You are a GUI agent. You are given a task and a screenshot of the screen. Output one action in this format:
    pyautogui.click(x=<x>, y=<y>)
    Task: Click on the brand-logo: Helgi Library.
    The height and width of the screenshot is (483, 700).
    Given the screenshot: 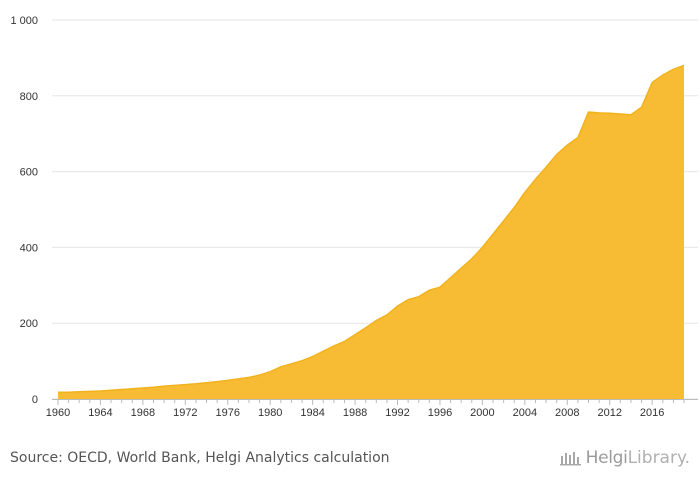 What is the action you would take?
    pyautogui.click(x=624, y=458)
    